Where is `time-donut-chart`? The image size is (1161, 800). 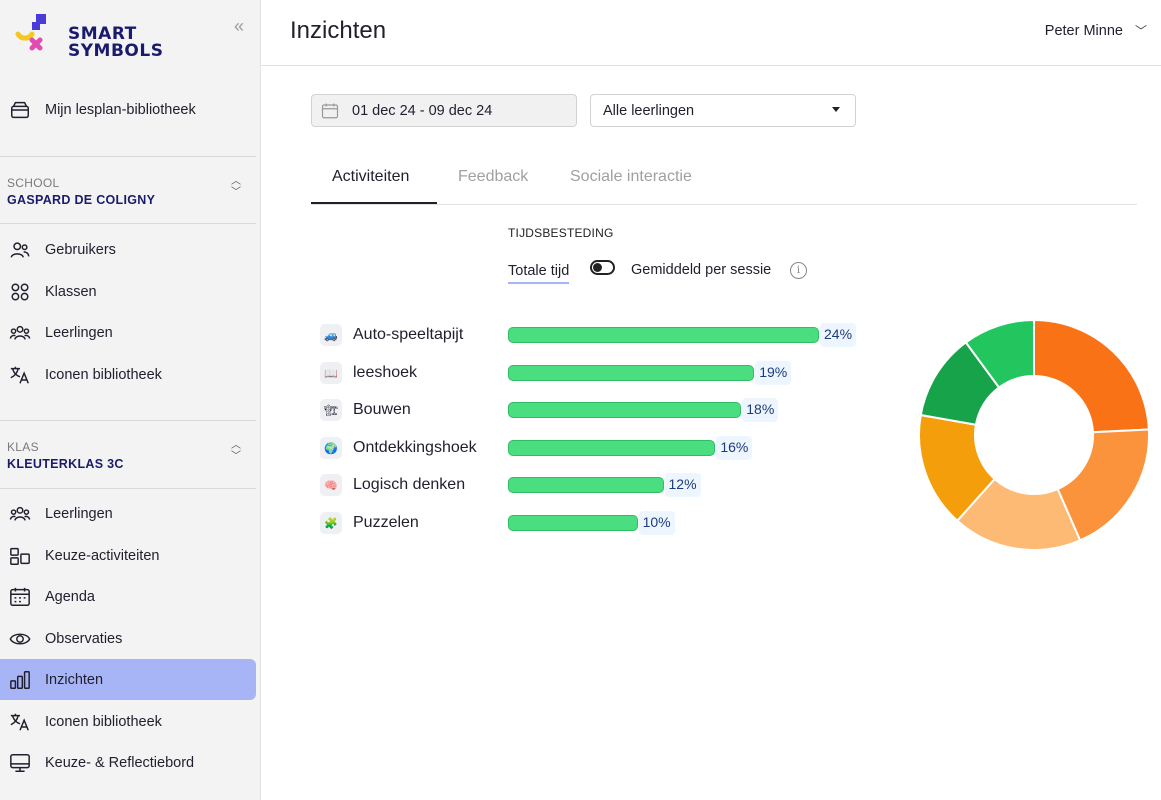 time-donut-chart is located at coordinates (1034, 434).